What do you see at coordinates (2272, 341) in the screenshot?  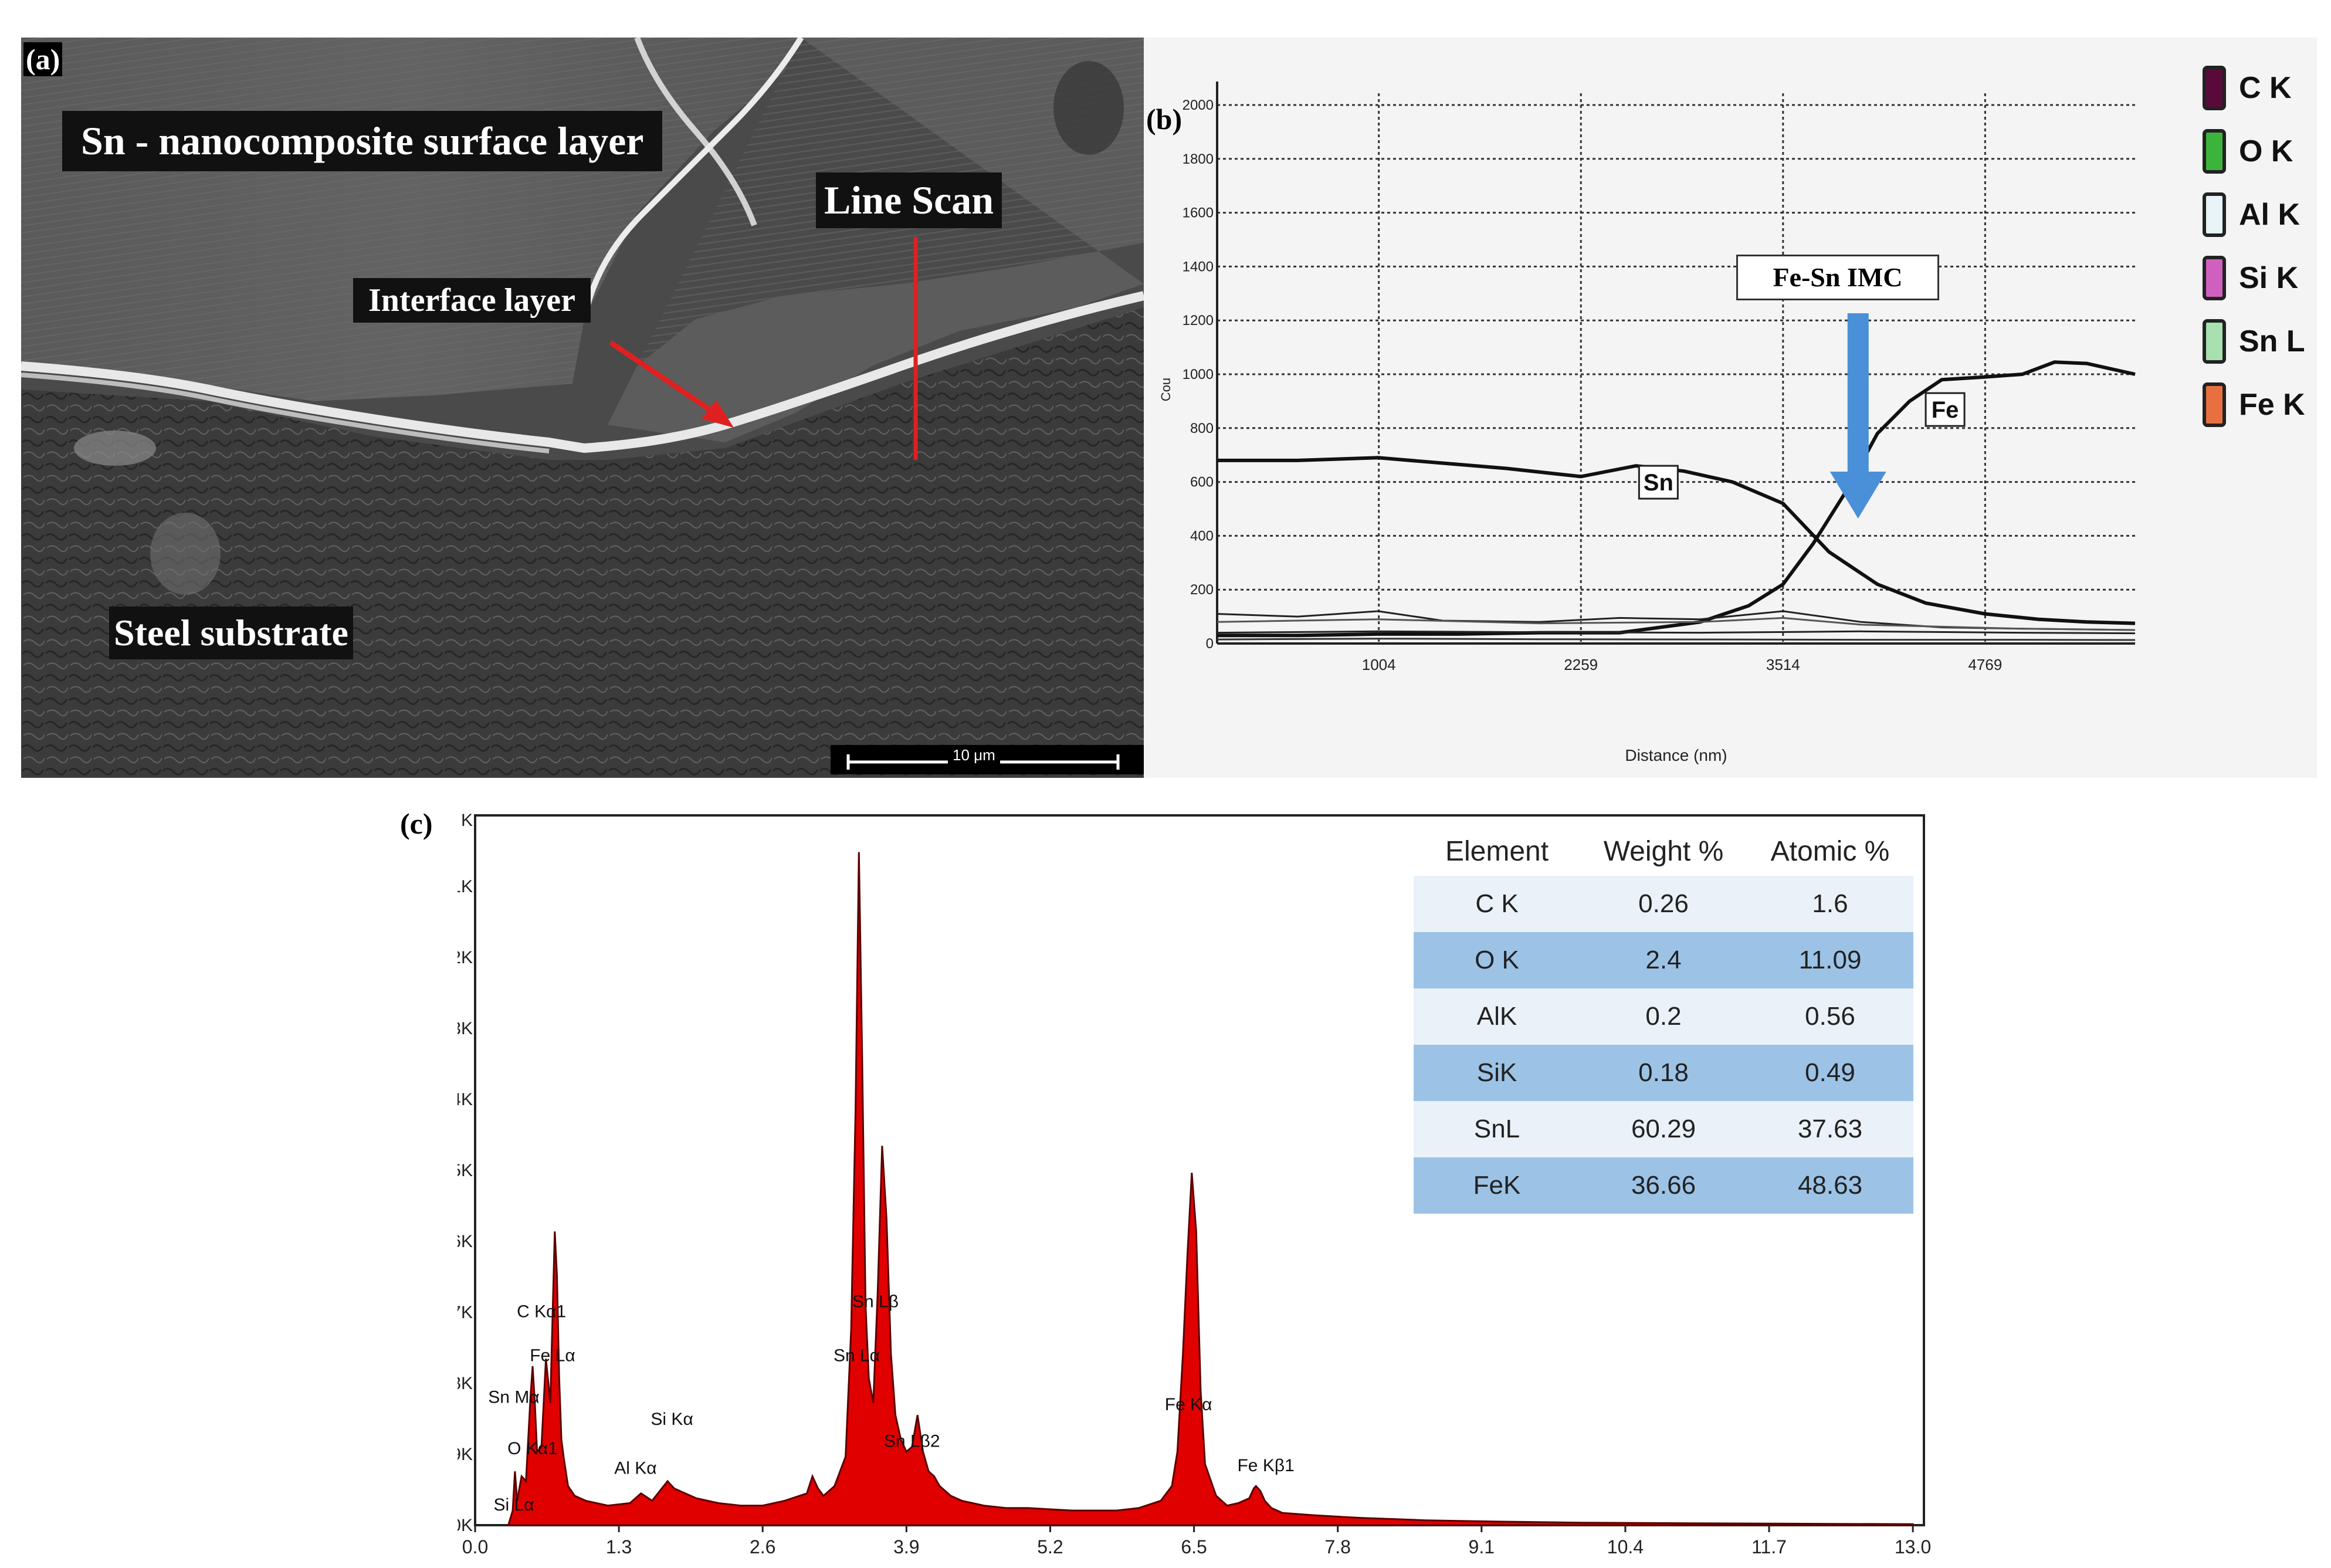 I see `legend-label: Sn L` at bounding box center [2272, 341].